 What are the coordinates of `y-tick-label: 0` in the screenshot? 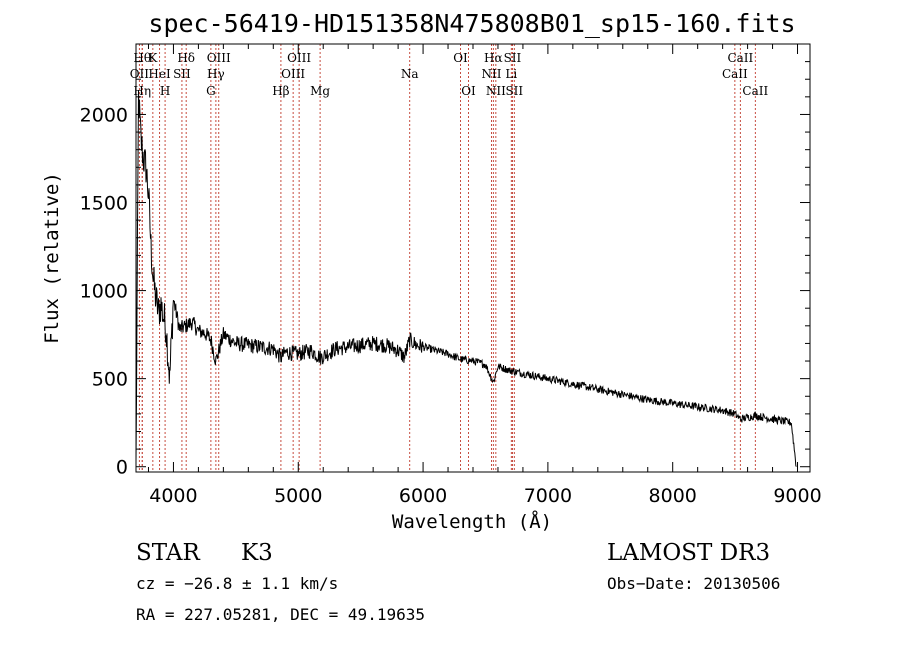 It's located at (122, 468).